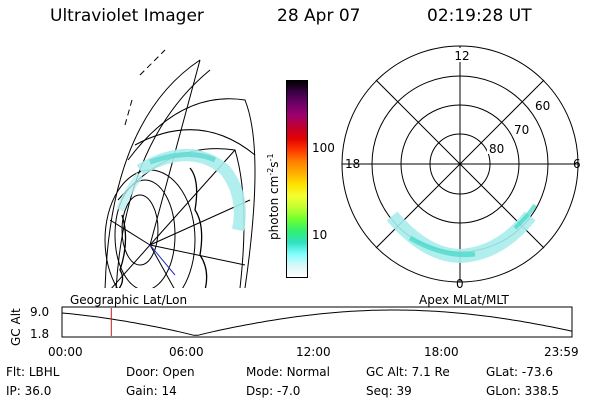  I want to click on apex-mlat-mlt-label: Apex MLat/MLT, so click(464, 300).